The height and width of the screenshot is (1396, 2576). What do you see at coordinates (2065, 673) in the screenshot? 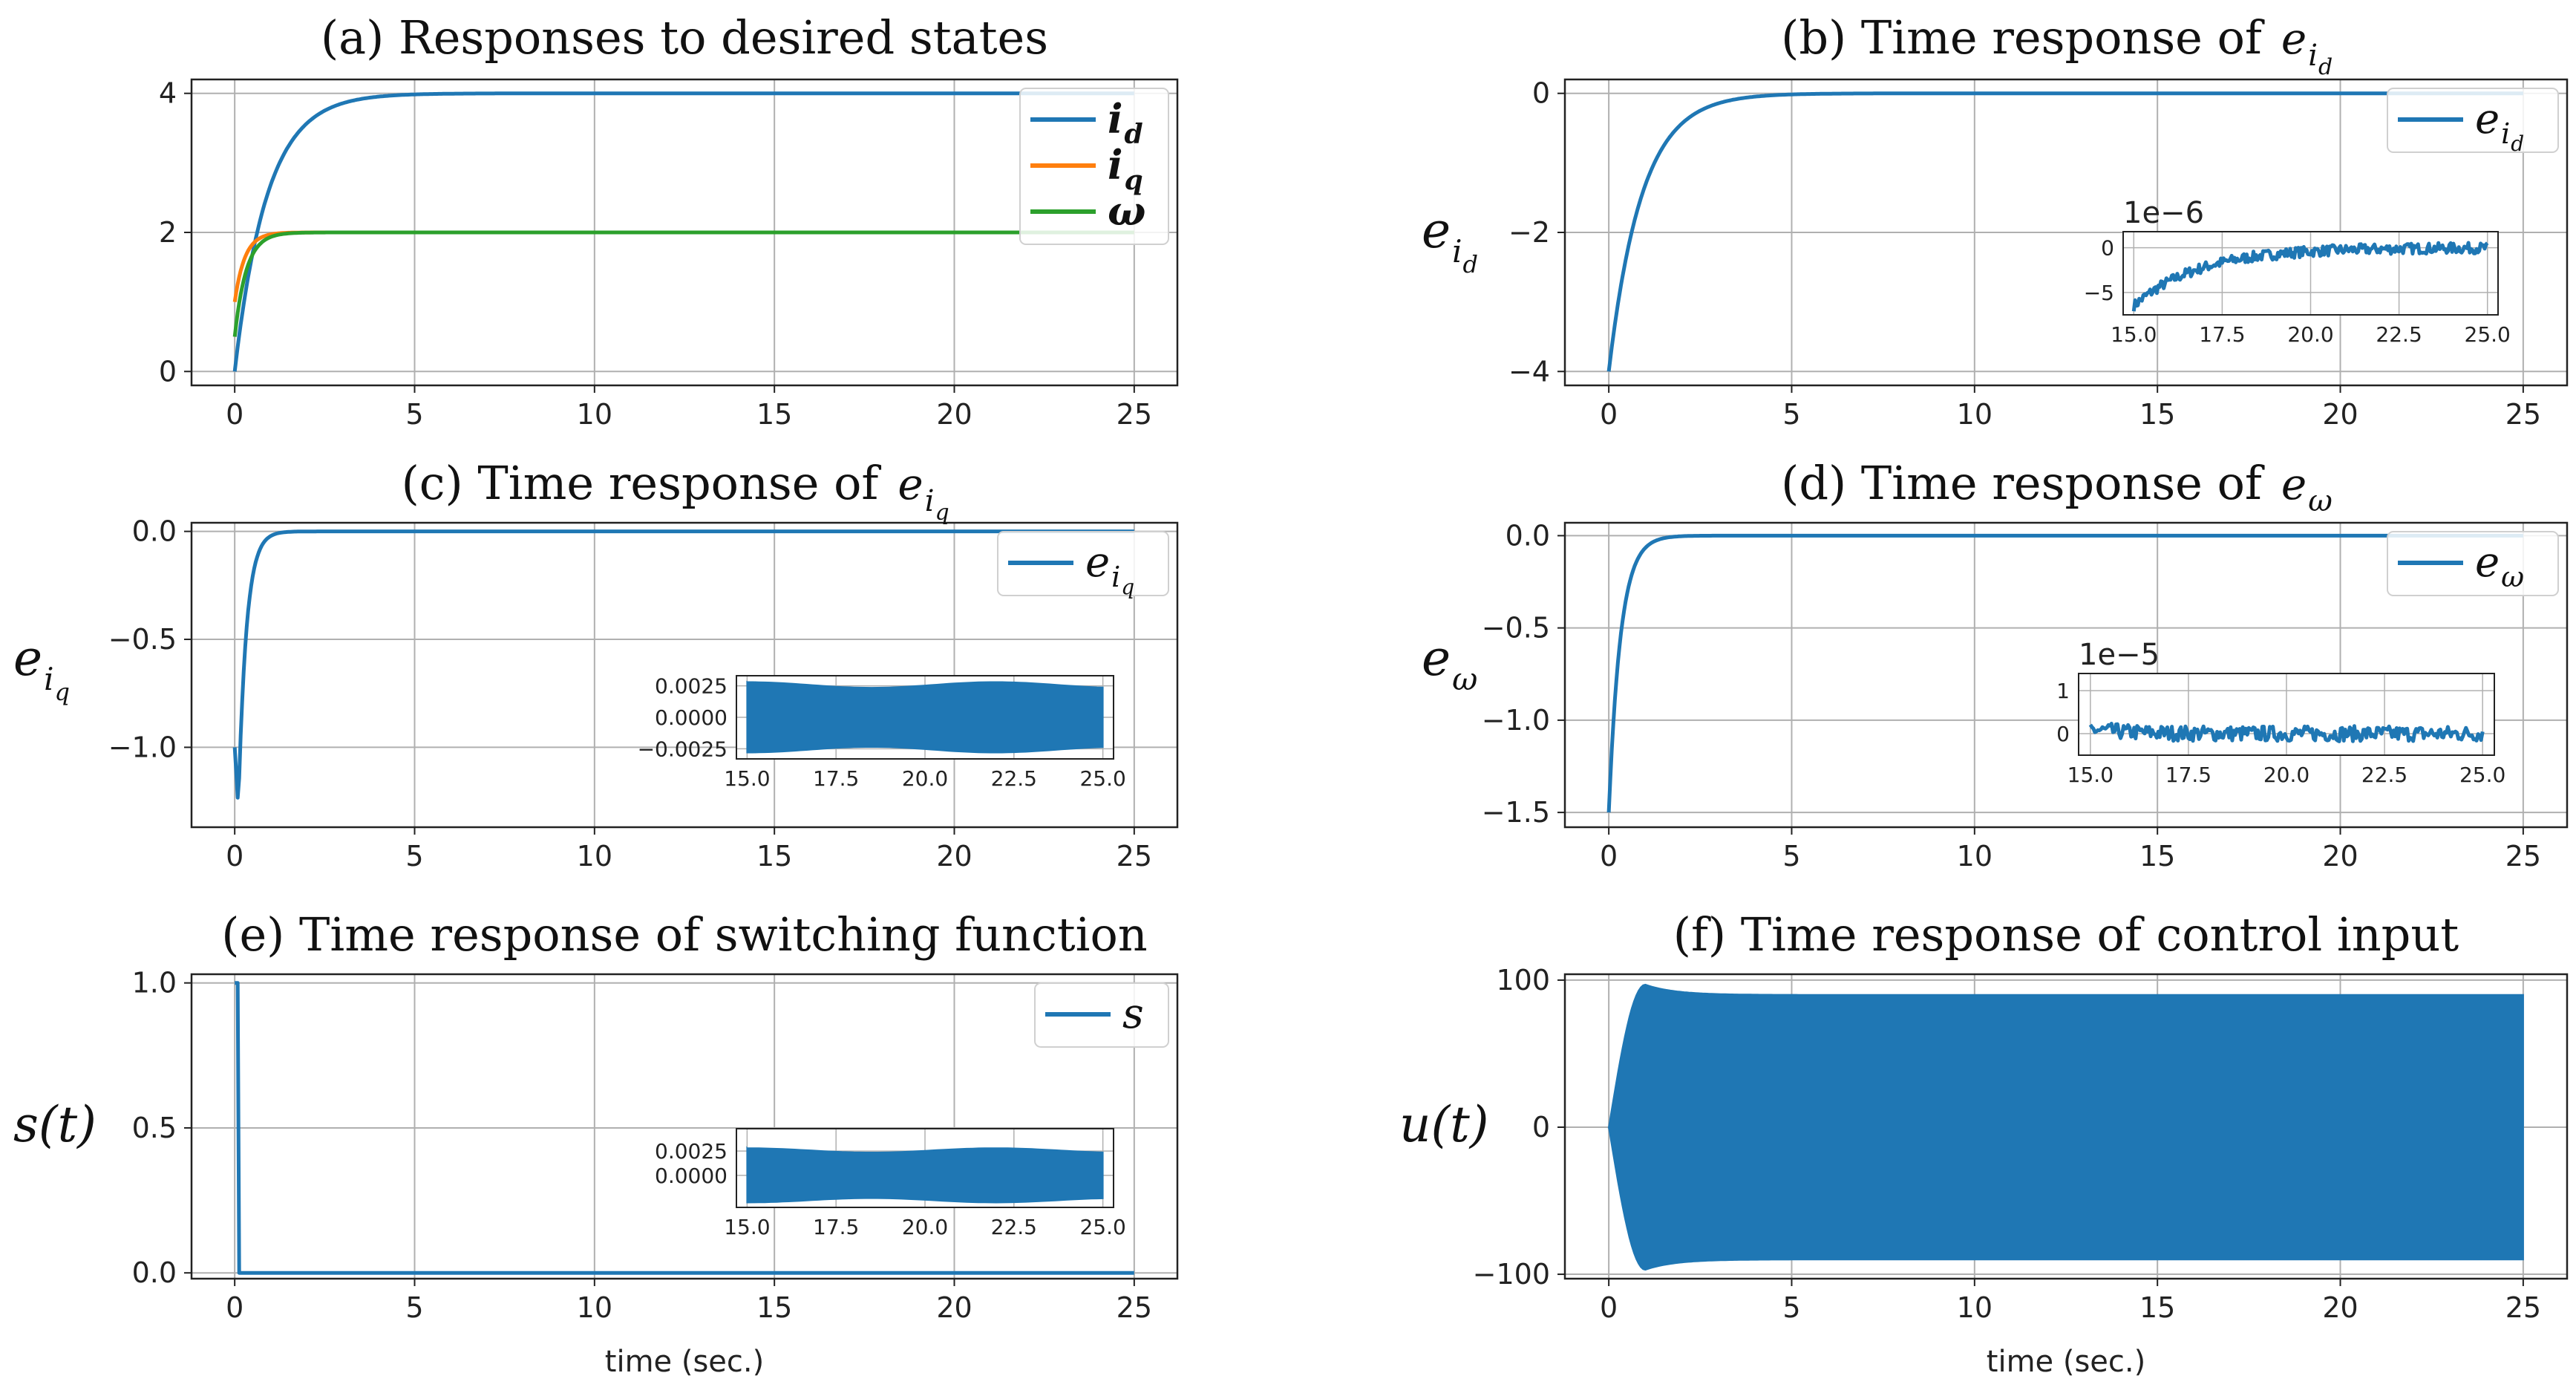
I see `series-line-e_w` at bounding box center [2065, 673].